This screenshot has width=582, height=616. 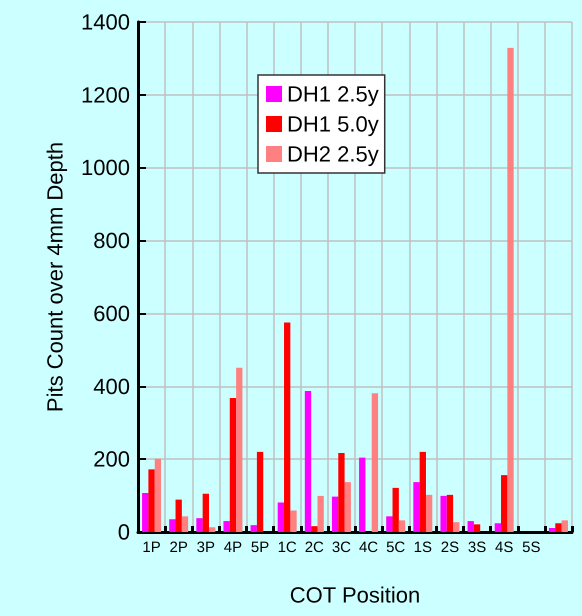 I want to click on y-tick-label: 600, so click(x=111, y=313).